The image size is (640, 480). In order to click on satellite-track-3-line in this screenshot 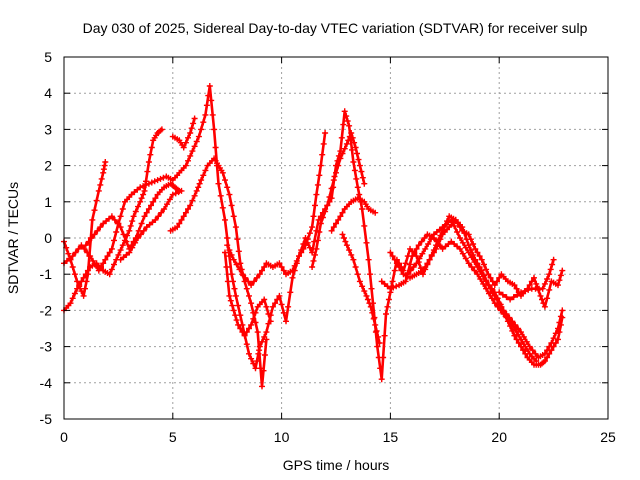, I will do `click(113, 220)`.